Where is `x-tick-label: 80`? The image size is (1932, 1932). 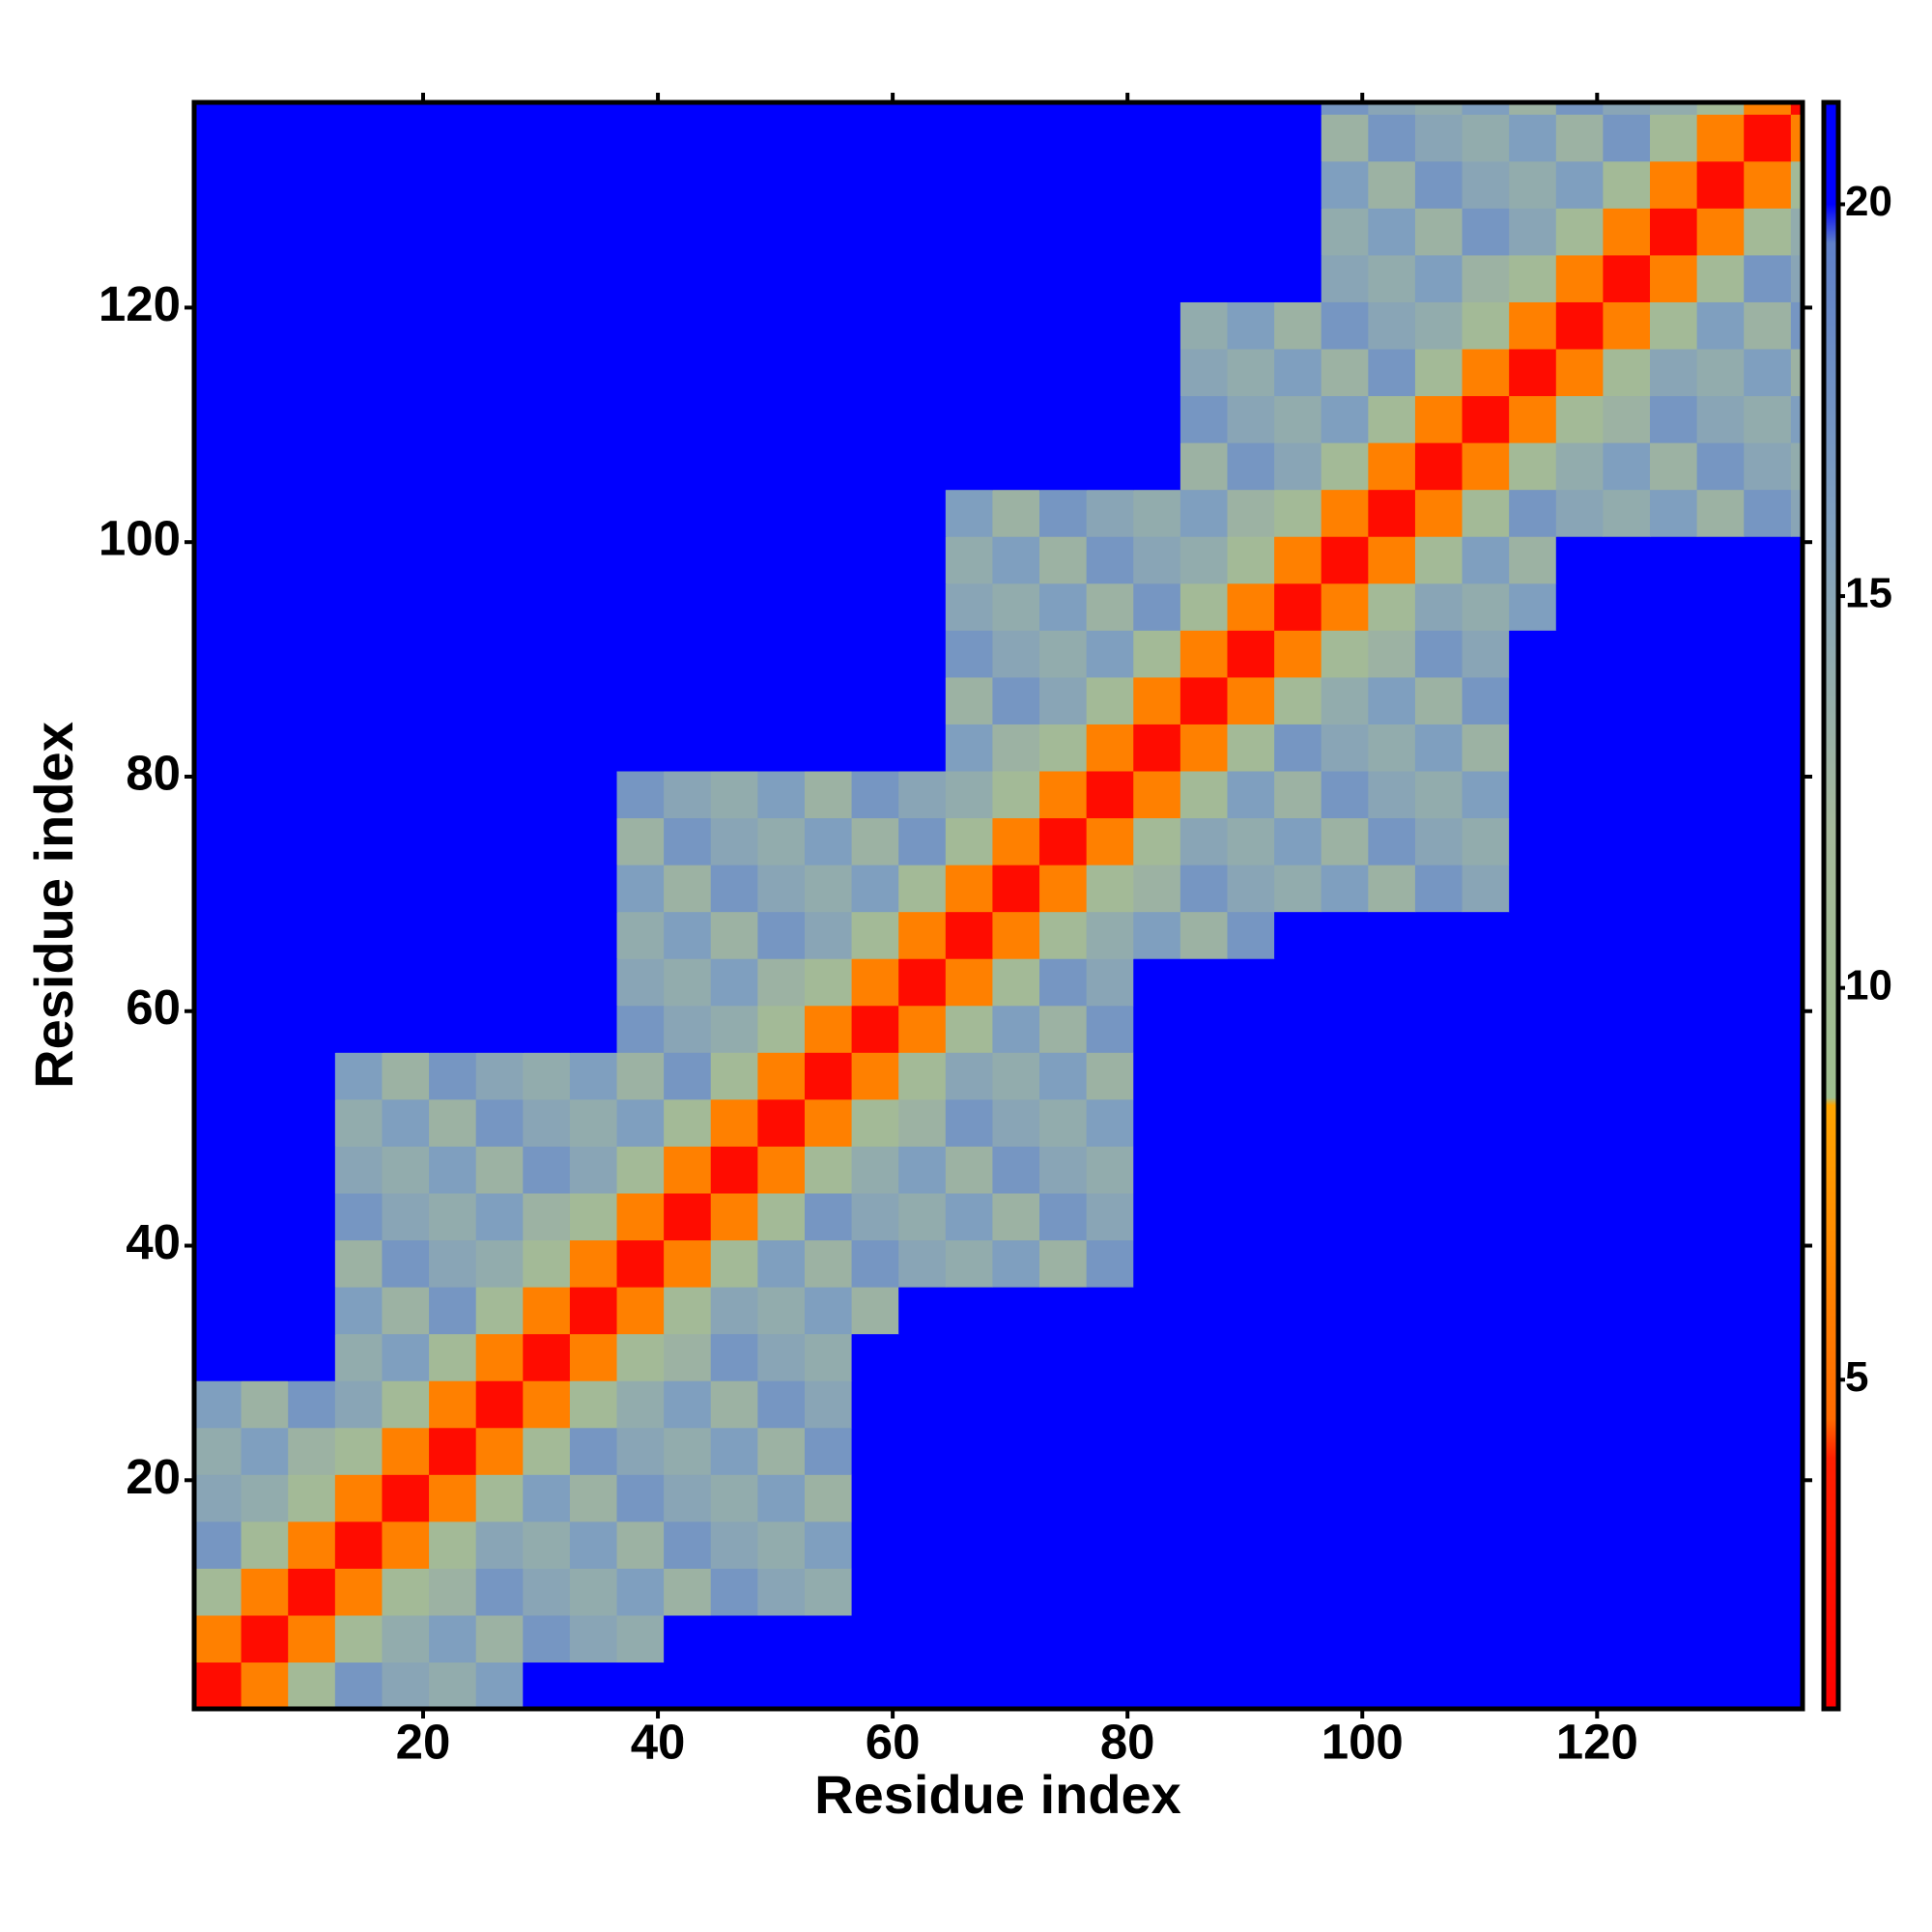 x-tick-label: 80 is located at coordinates (1127, 1741).